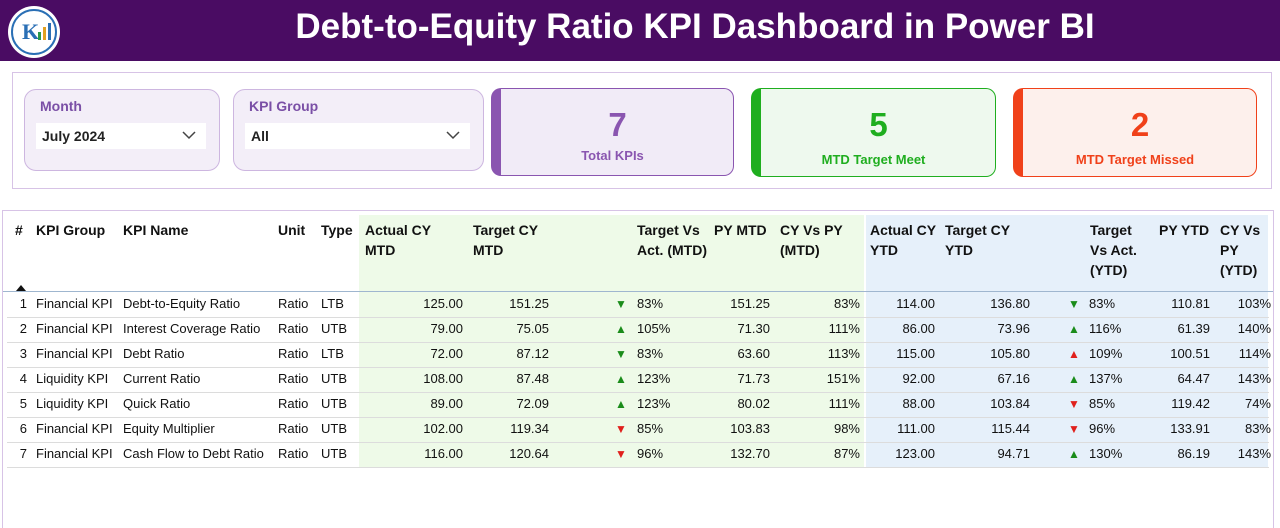 Image resolution: width=1280 pixels, height=528 pixels. What do you see at coordinates (1193, 328) in the screenshot?
I see `table-cell: 61.39` at bounding box center [1193, 328].